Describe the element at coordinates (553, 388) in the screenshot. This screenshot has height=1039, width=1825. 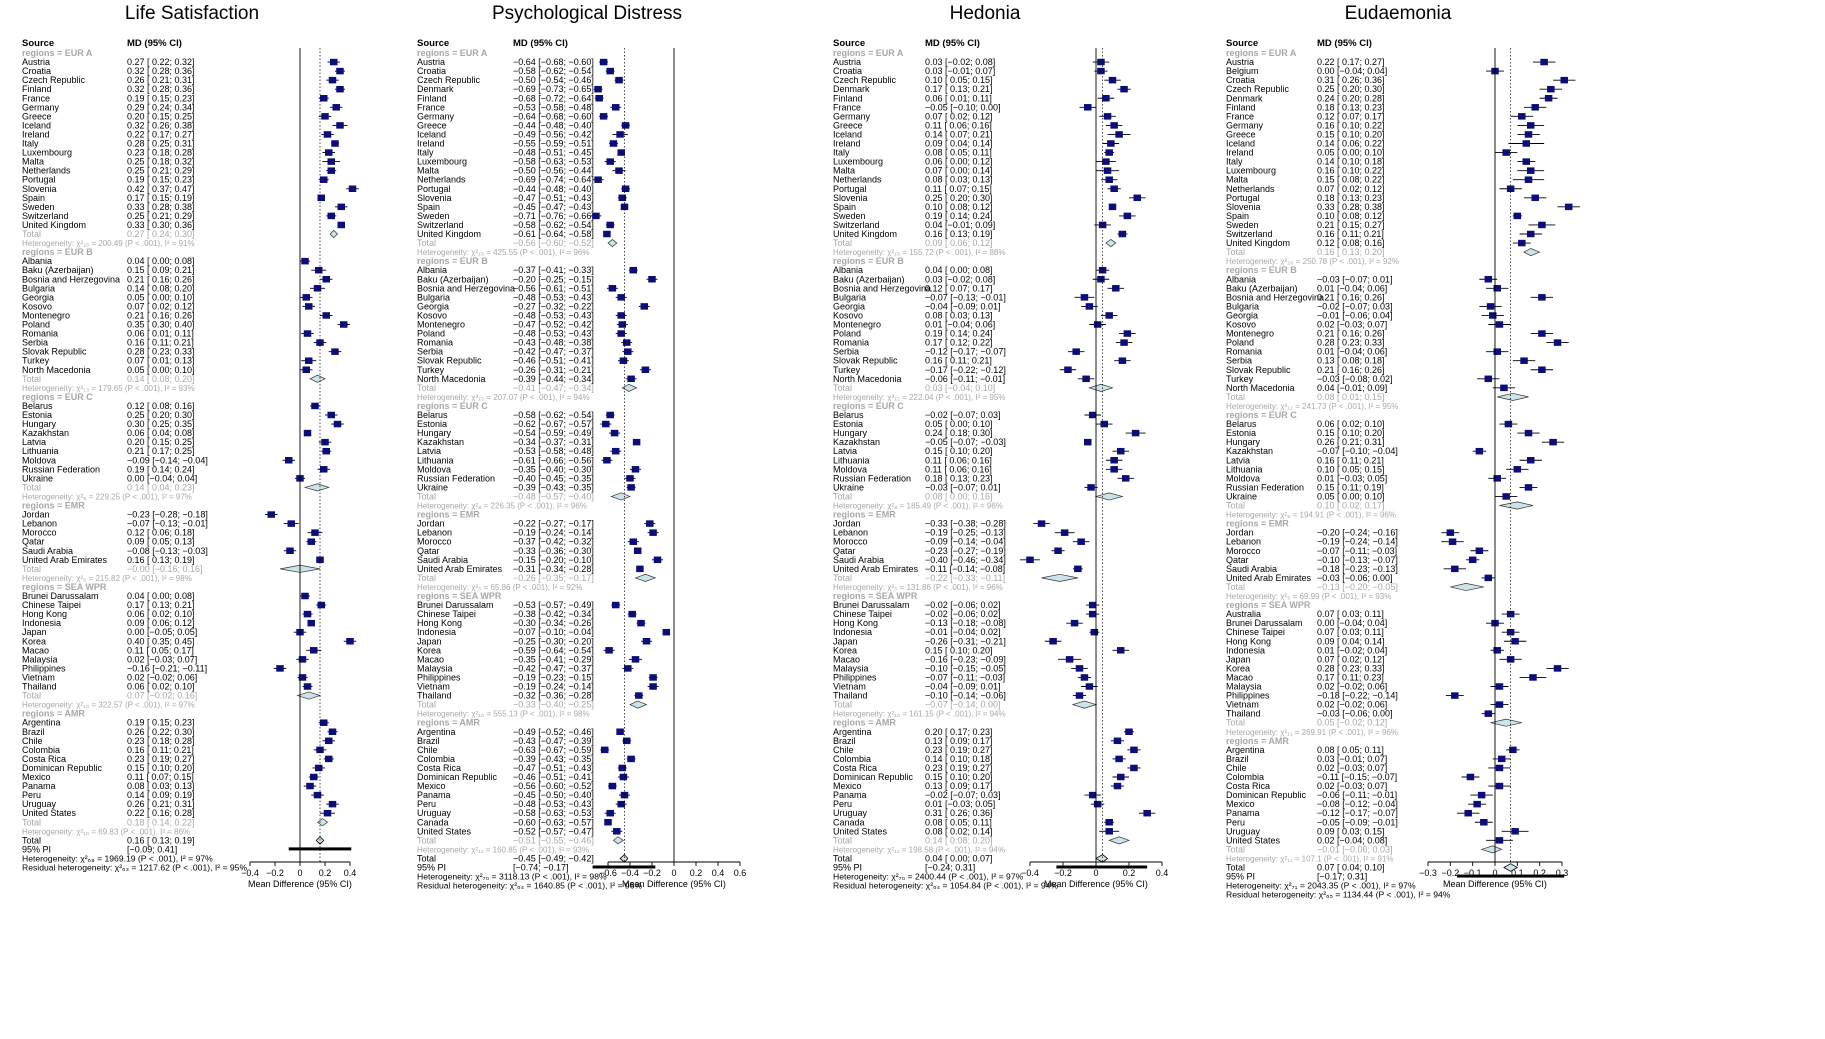
I see `group-total-ci: −0.41 [−0.47; −0.34]` at that location.